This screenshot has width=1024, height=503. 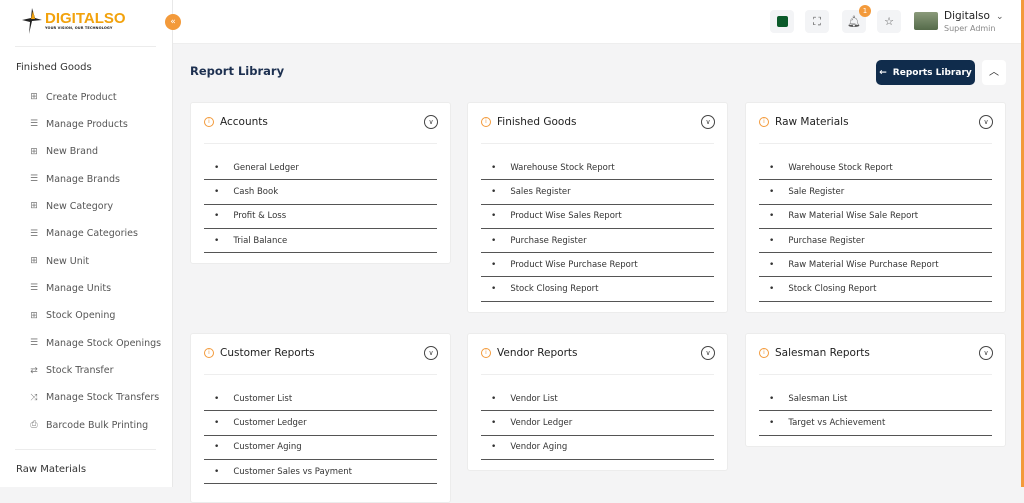 I want to click on card-title: Accounts, so click(x=244, y=122).